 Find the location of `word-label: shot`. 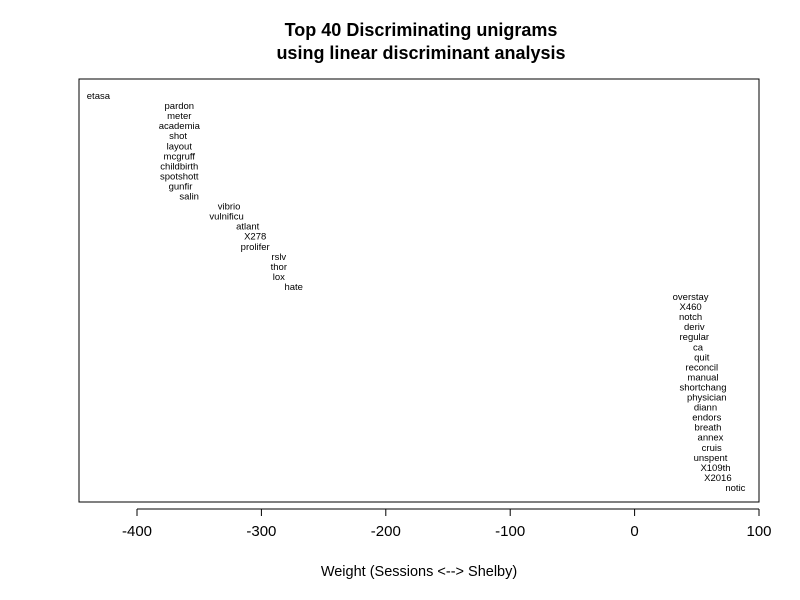

word-label: shot is located at coordinates (178, 136).